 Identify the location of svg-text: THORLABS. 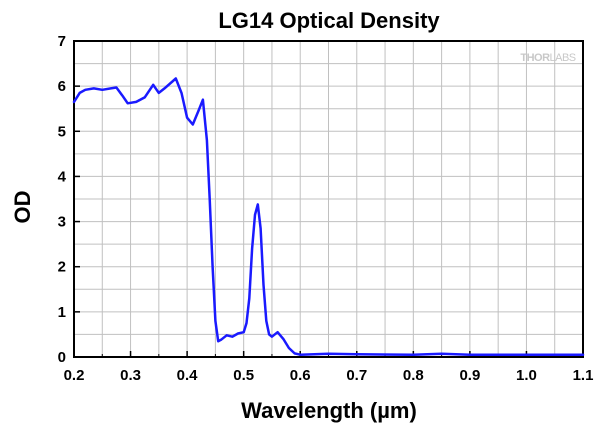
(547, 58).